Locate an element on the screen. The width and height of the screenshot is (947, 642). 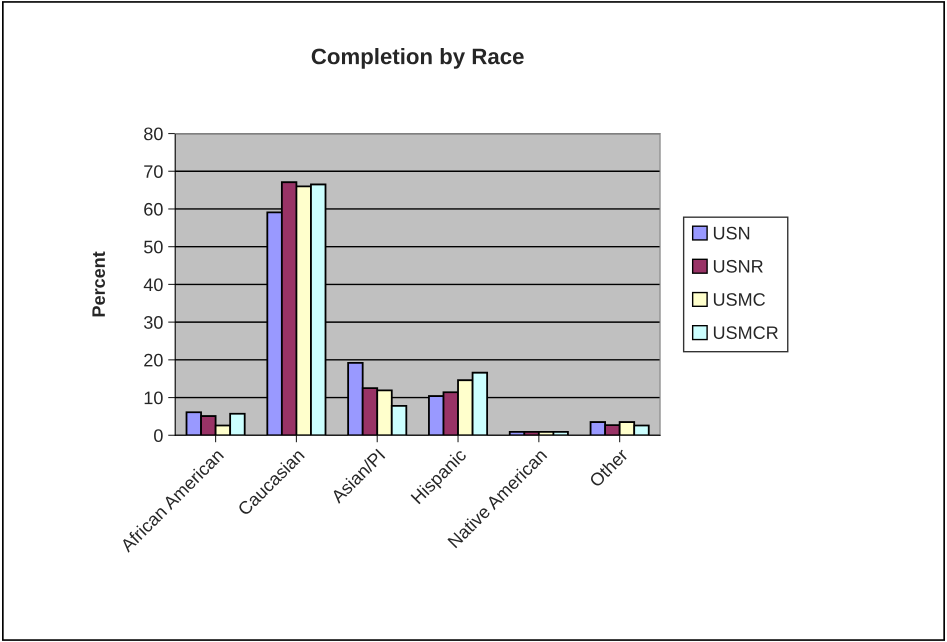
y-tick-label: 60 is located at coordinates (153, 209).